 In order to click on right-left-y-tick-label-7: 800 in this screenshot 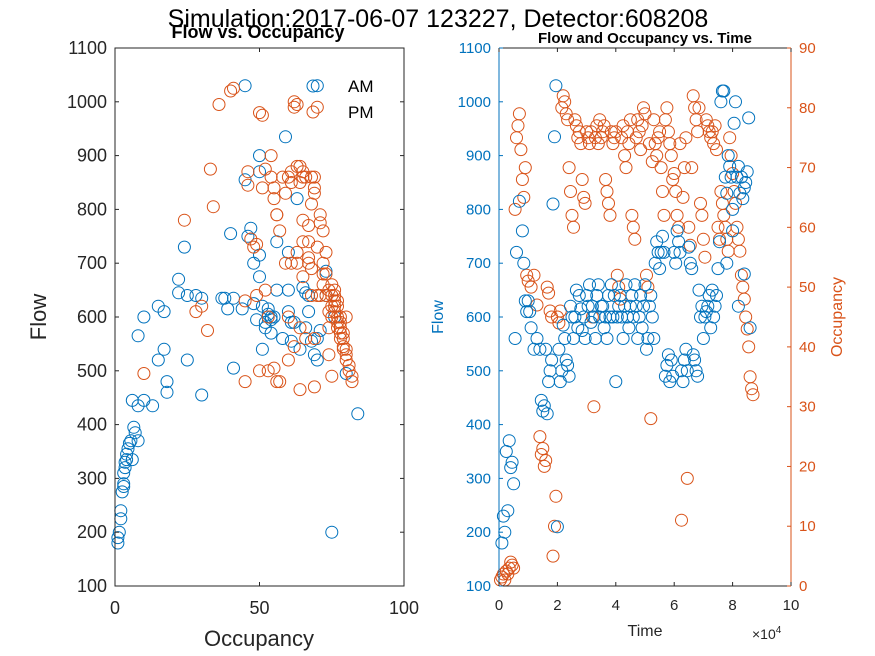, I will do `click(478, 209)`.